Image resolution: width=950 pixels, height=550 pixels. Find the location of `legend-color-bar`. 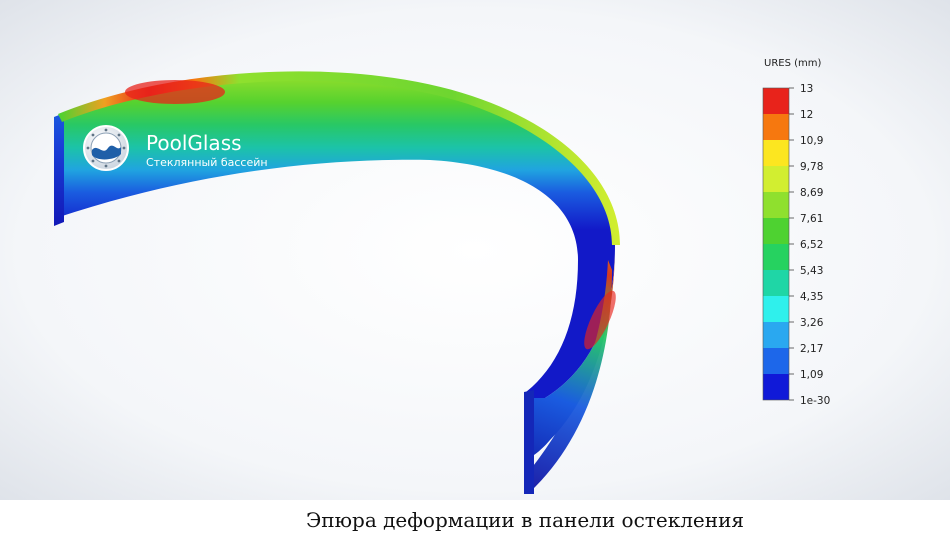

legend-color-bar is located at coordinates (776, 244).